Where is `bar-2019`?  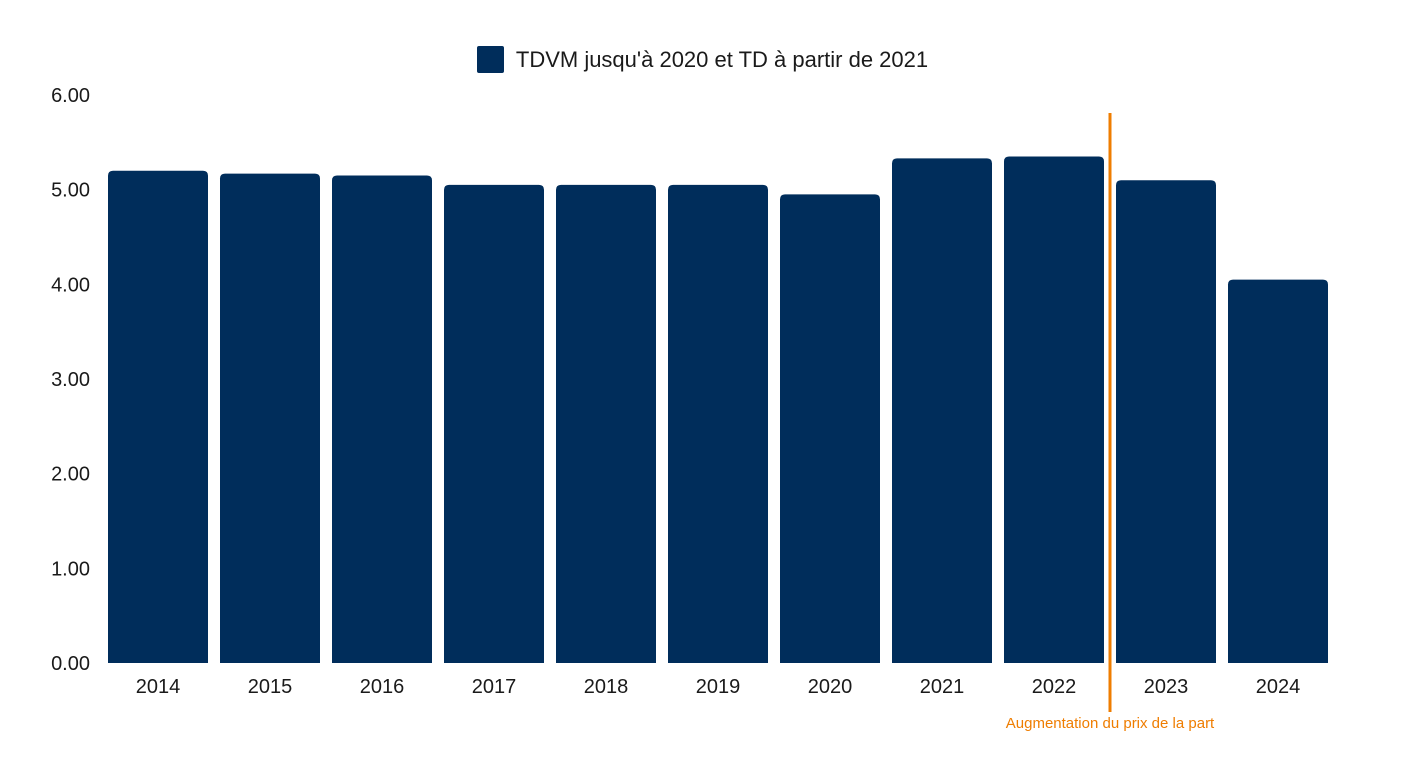 bar-2019 is located at coordinates (718, 423).